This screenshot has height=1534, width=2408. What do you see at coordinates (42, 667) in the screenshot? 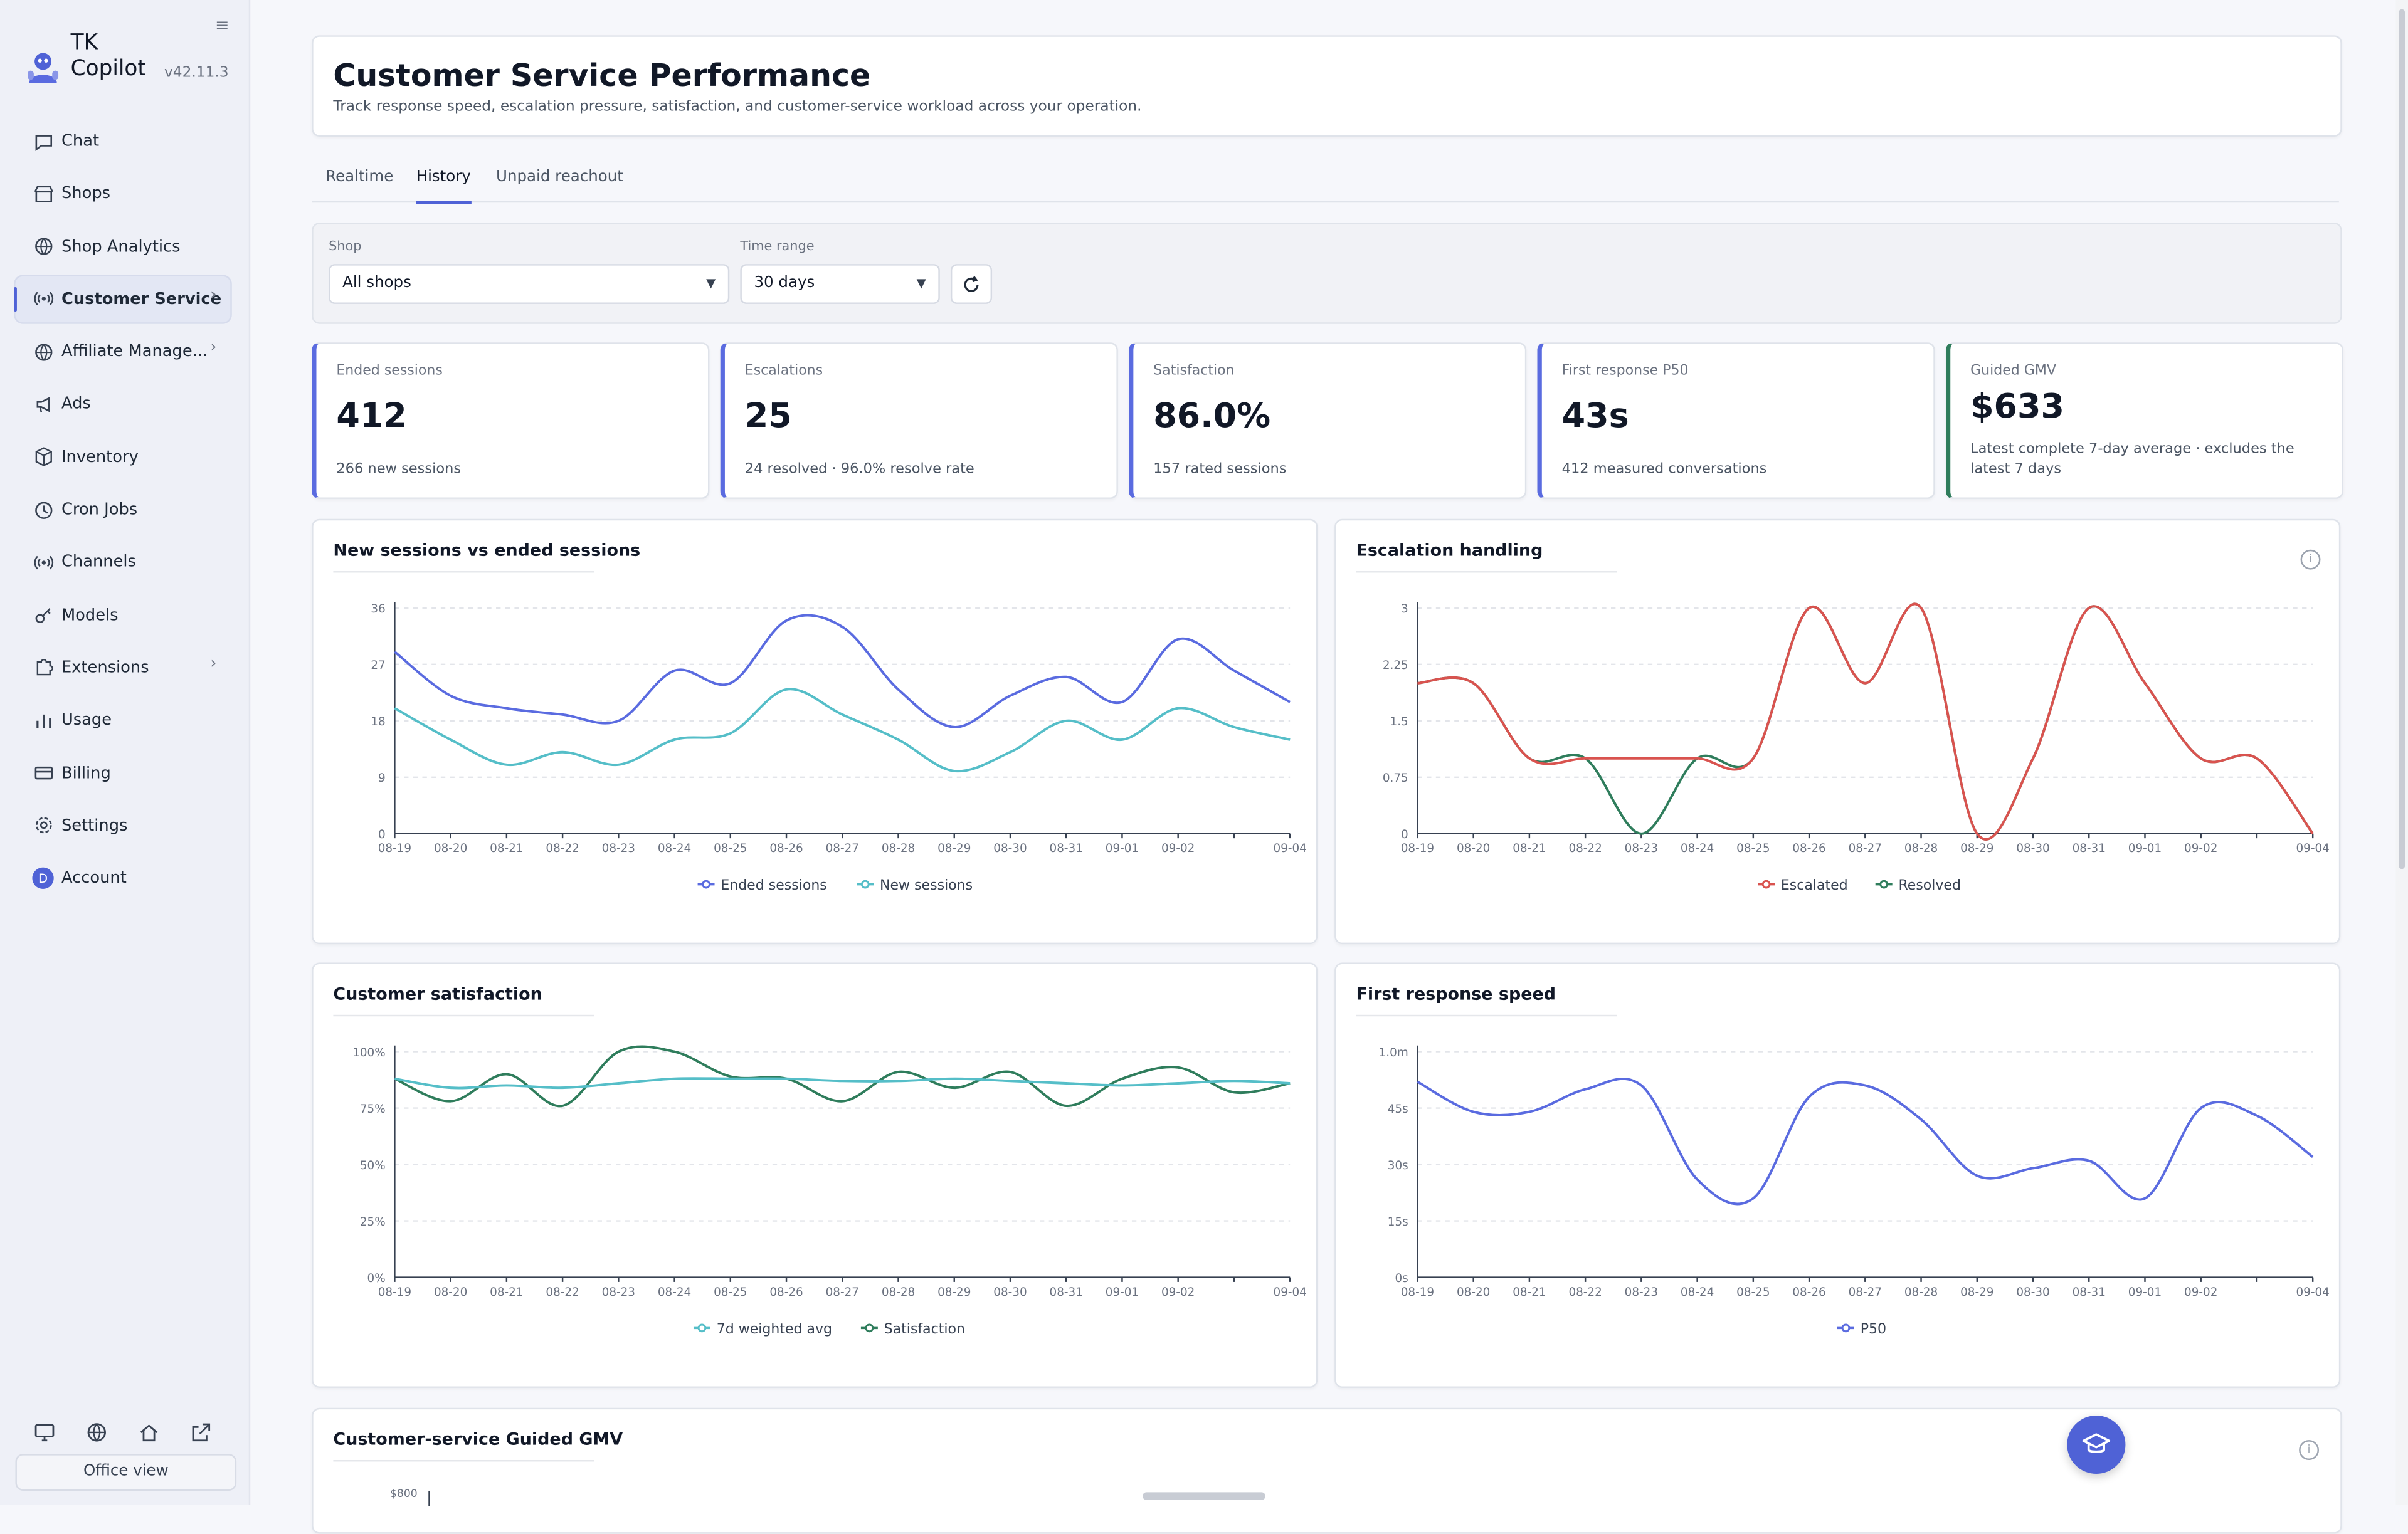
I see `puzzle-icon` at bounding box center [42, 667].